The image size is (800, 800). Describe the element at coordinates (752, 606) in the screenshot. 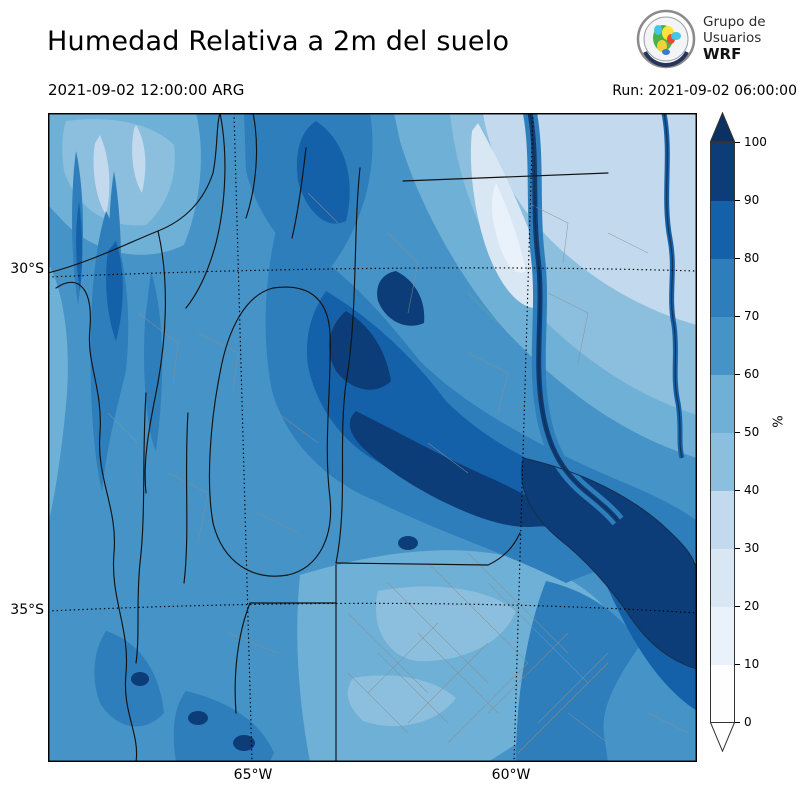

I see `colorbar-tick-label-20: 20` at that location.